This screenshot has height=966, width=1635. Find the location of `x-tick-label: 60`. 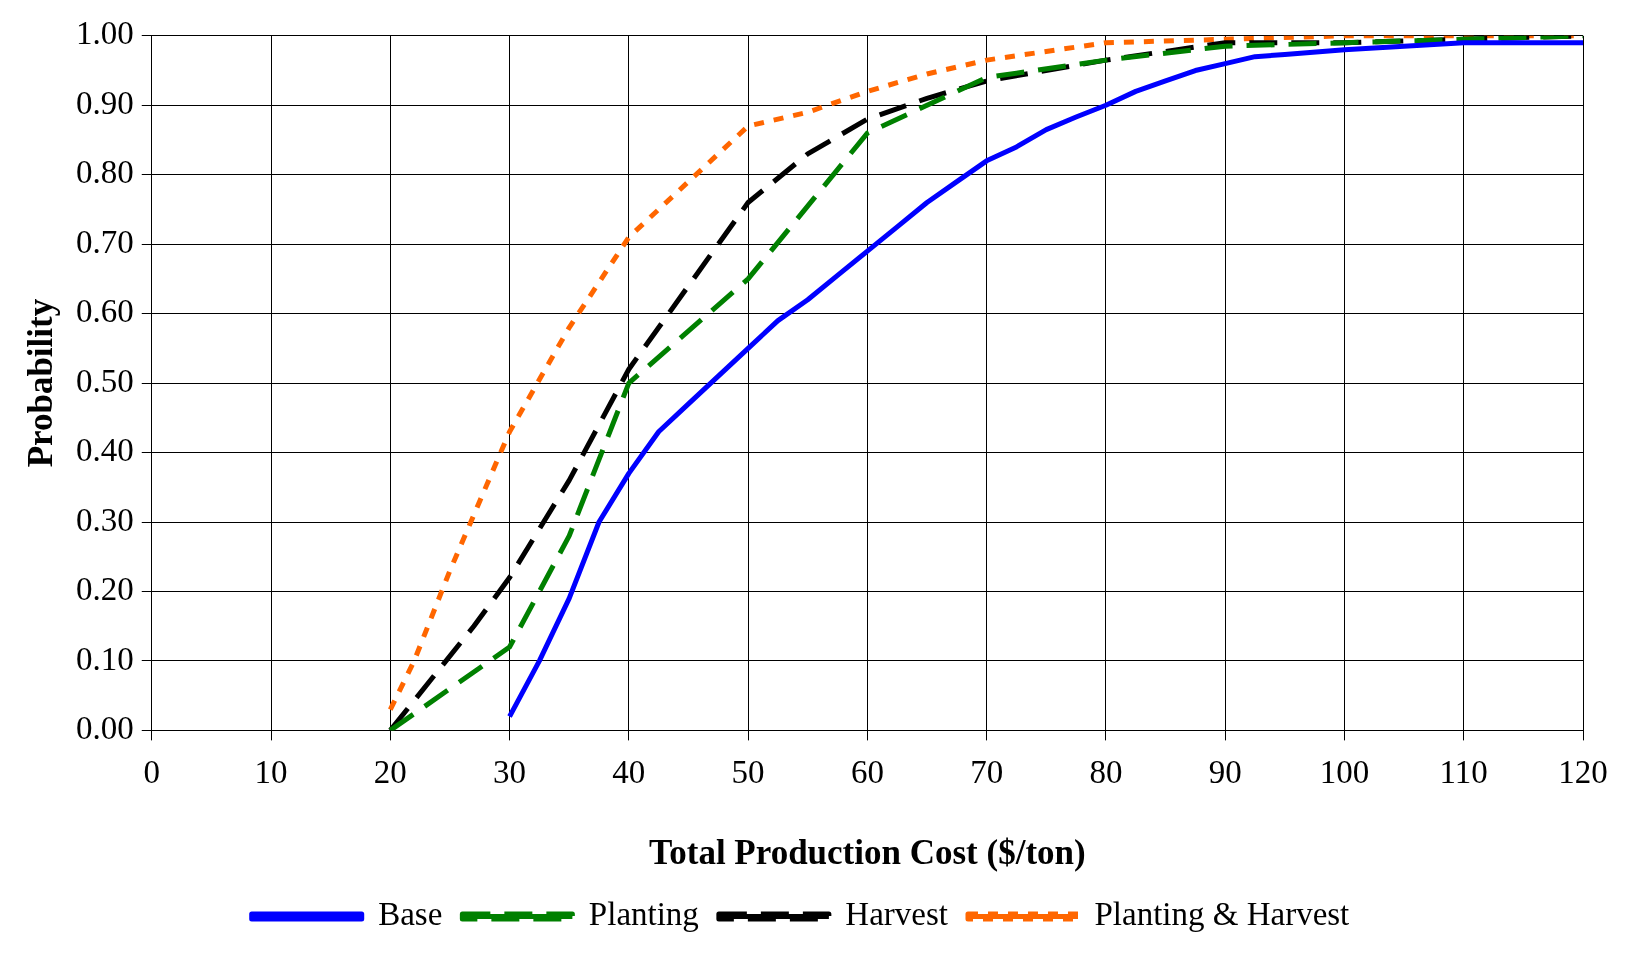

x-tick-label: 60 is located at coordinates (867, 771).